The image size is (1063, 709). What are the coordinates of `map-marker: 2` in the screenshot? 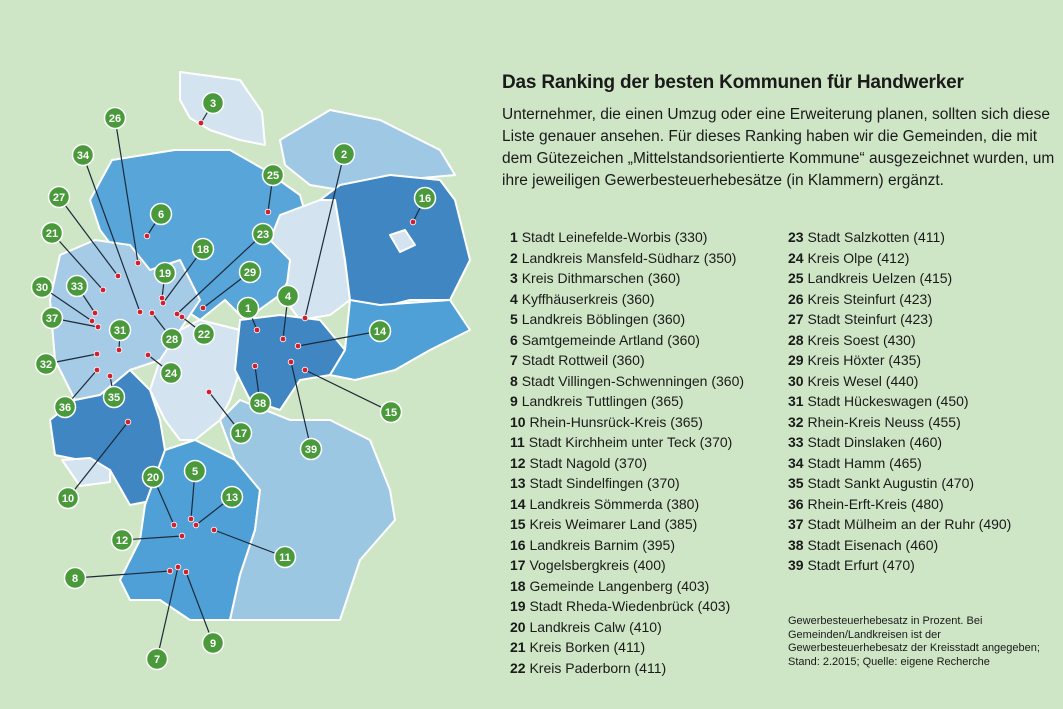 It's located at (328, 232).